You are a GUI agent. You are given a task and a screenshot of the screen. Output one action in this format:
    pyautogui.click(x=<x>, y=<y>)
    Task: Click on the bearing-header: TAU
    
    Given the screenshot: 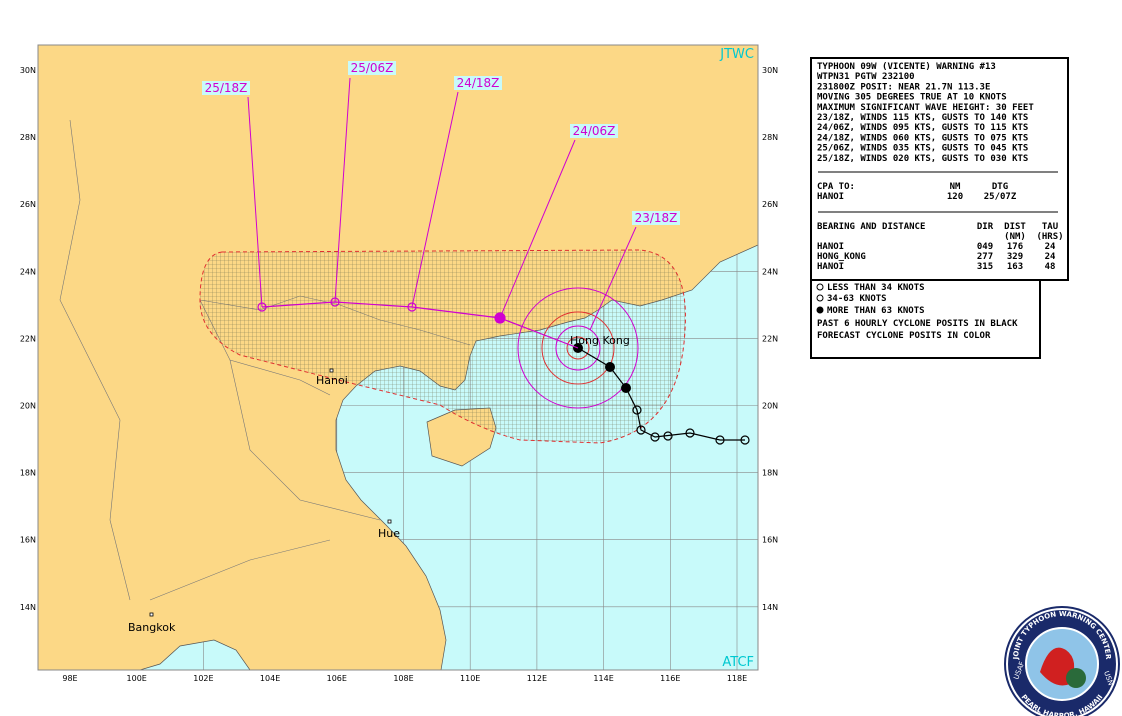 What is the action you would take?
    pyautogui.click(x=1050, y=227)
    